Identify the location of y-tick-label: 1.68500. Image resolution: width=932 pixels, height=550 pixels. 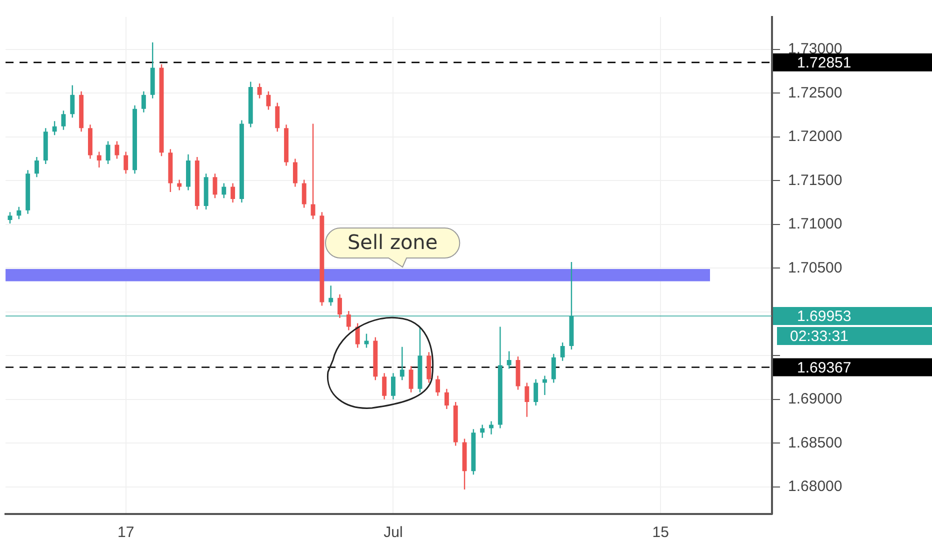
(815, 443).